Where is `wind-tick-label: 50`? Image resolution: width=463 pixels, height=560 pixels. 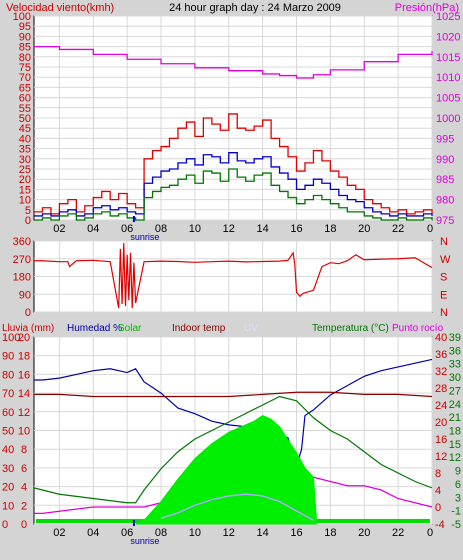 wind-tick-label: 50 is located at coordinates (25, 119).